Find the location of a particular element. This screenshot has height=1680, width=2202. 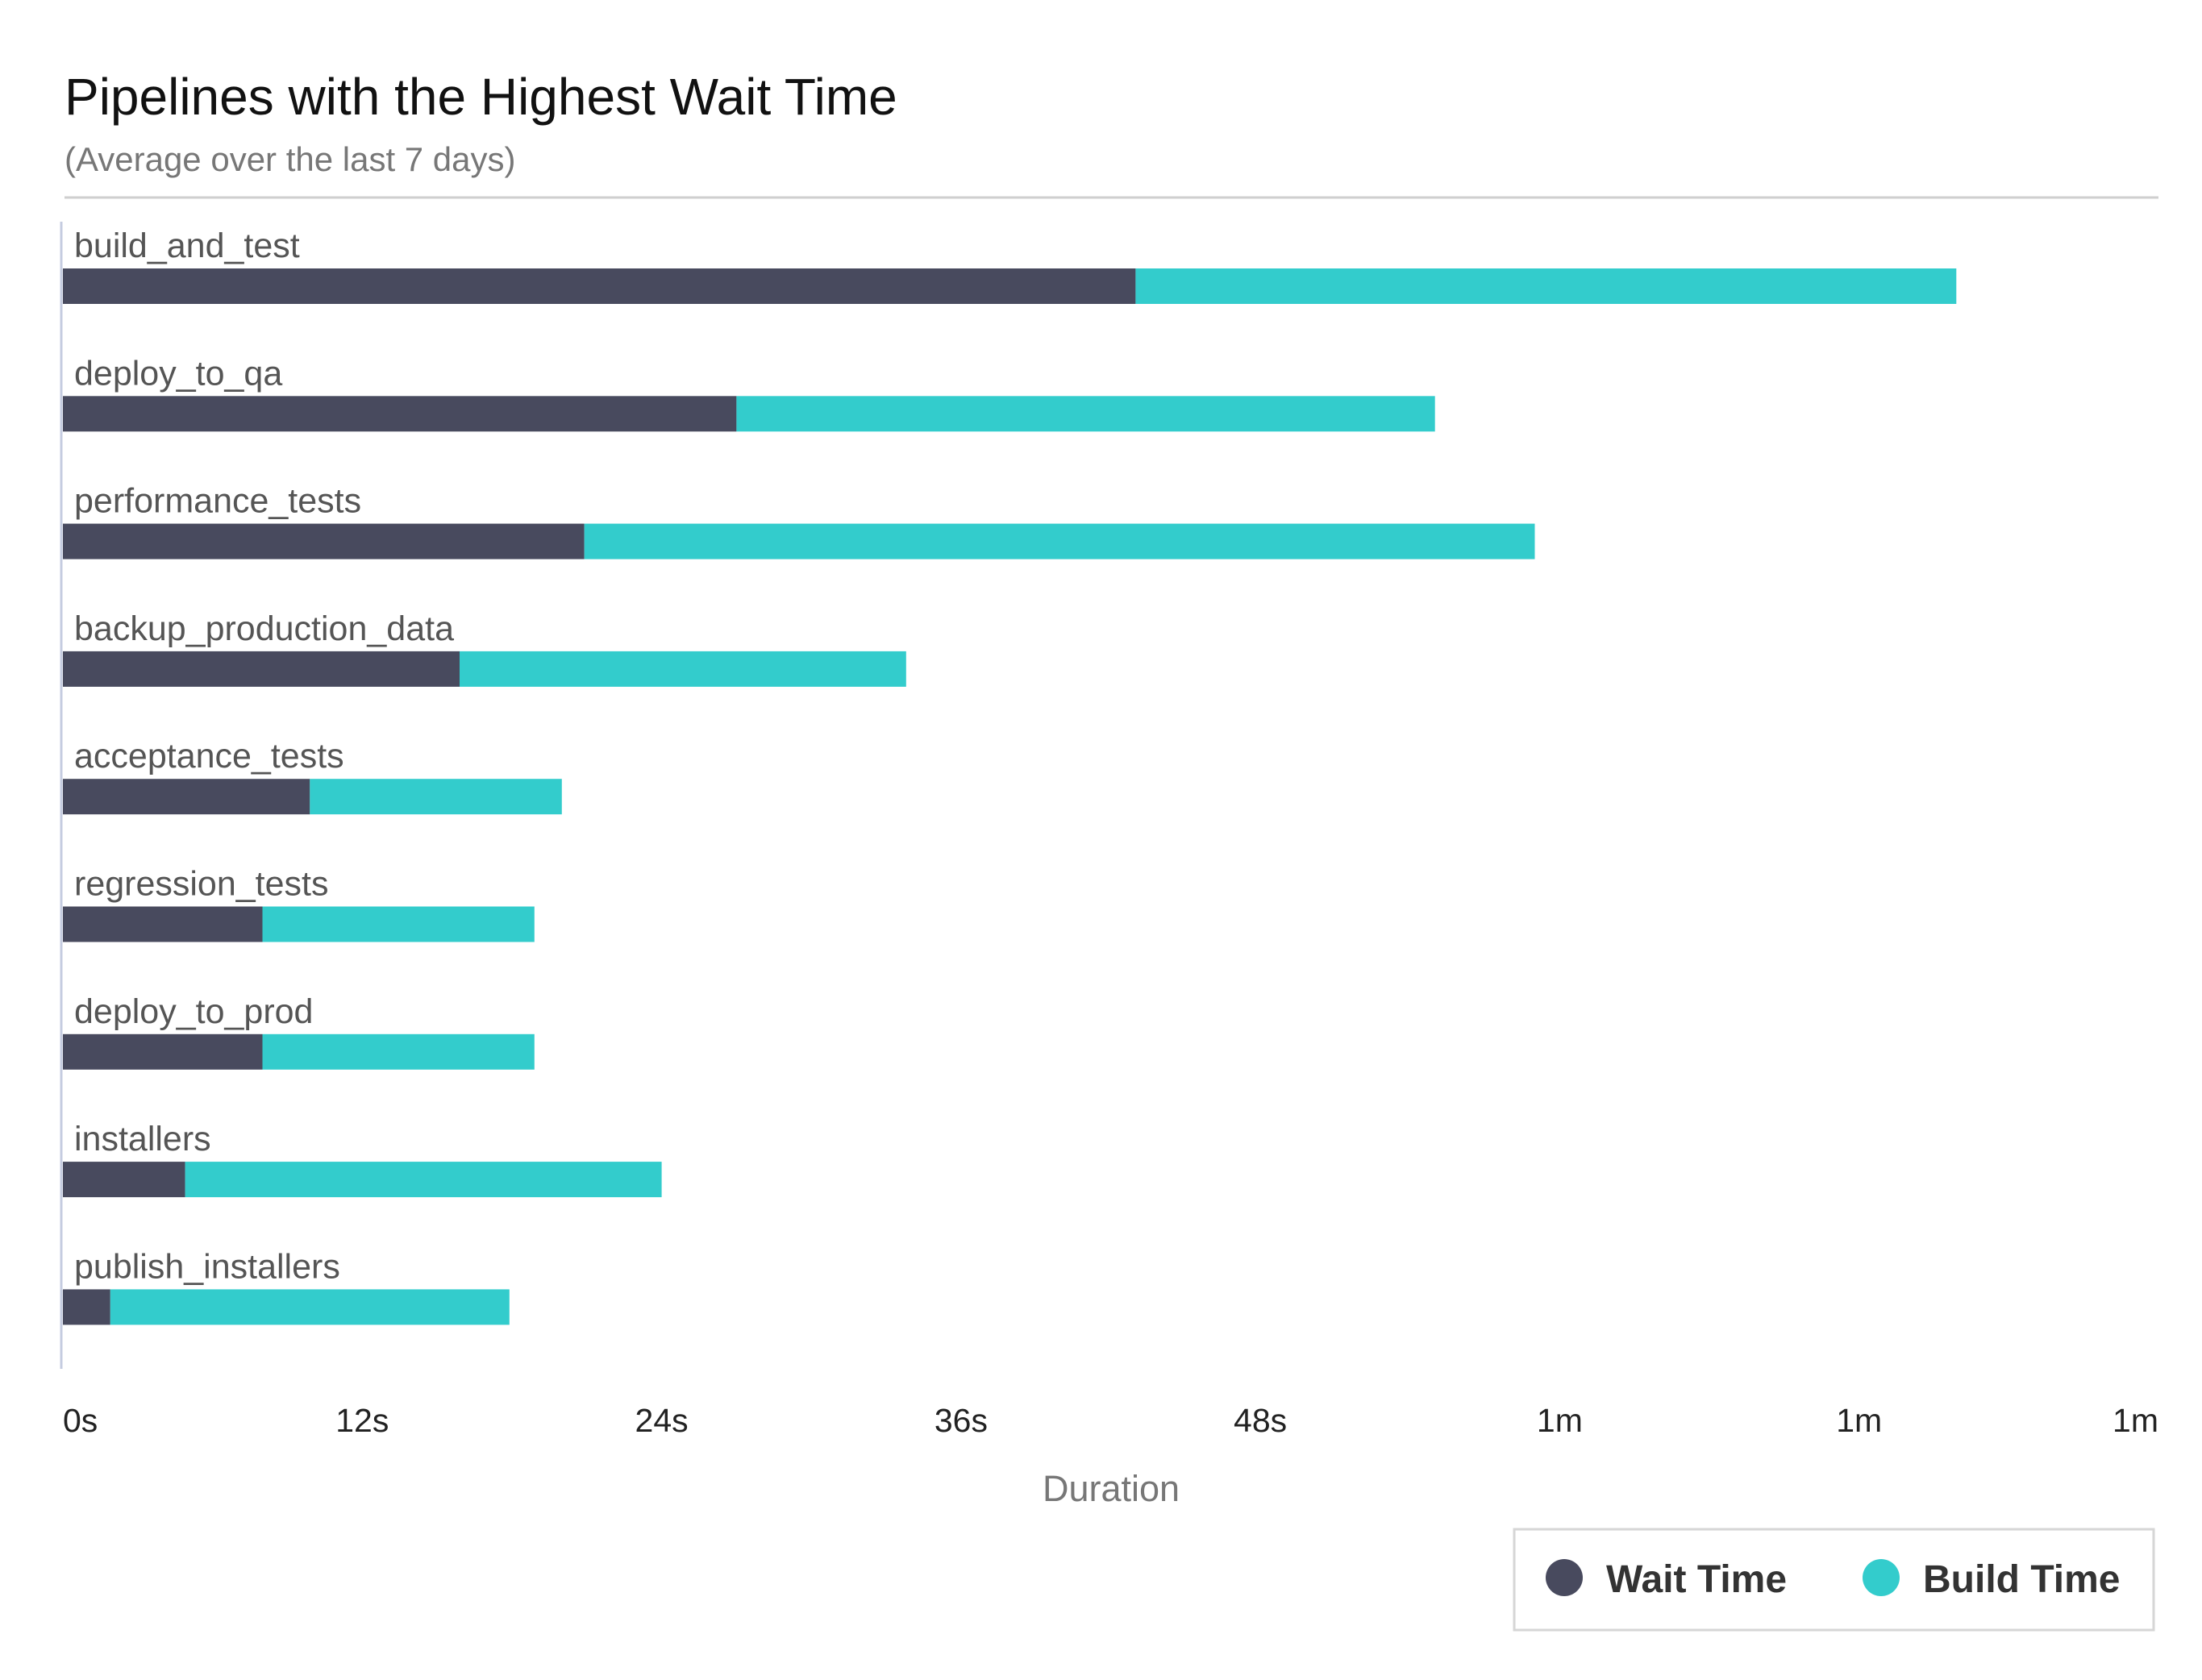

bar-wait-time-installers is located at coordinates (124, 1180).